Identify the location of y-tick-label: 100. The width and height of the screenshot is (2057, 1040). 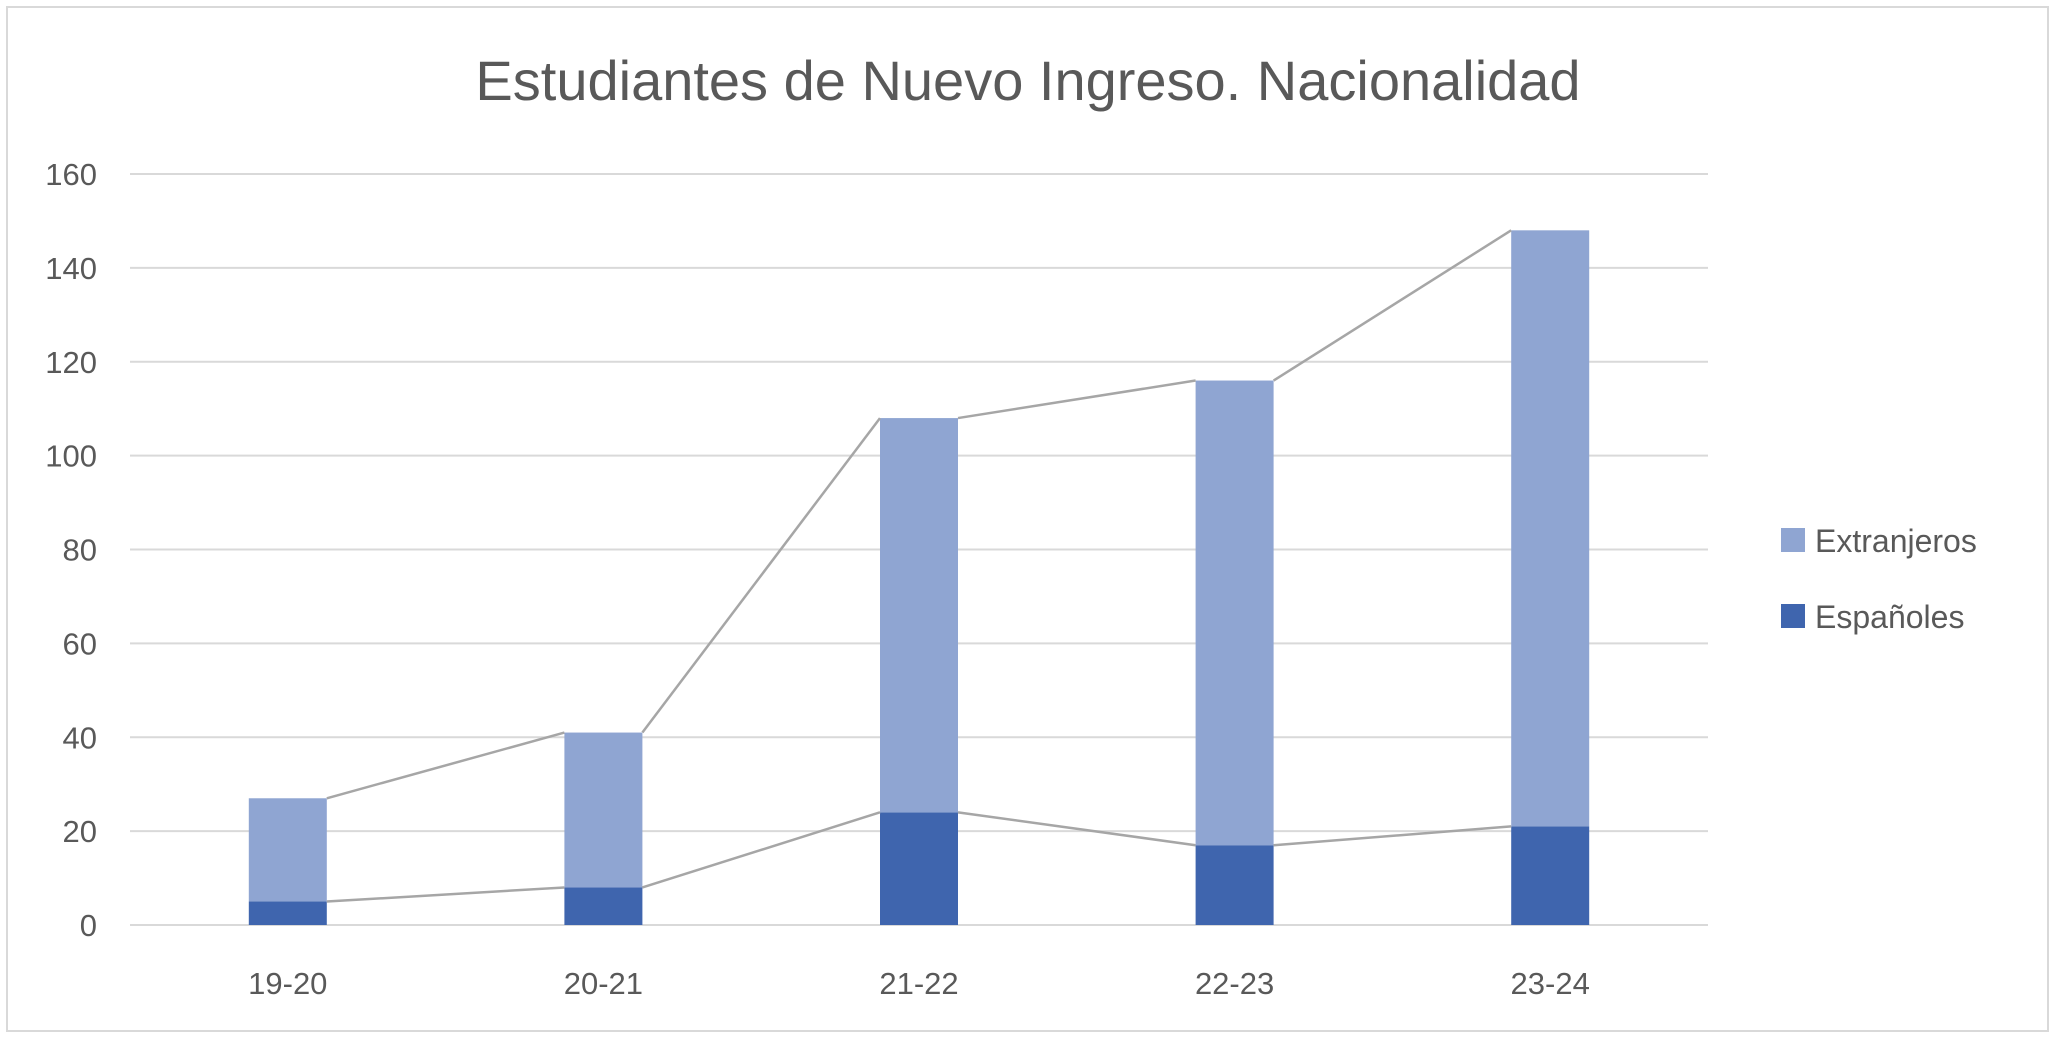
(71, 456).